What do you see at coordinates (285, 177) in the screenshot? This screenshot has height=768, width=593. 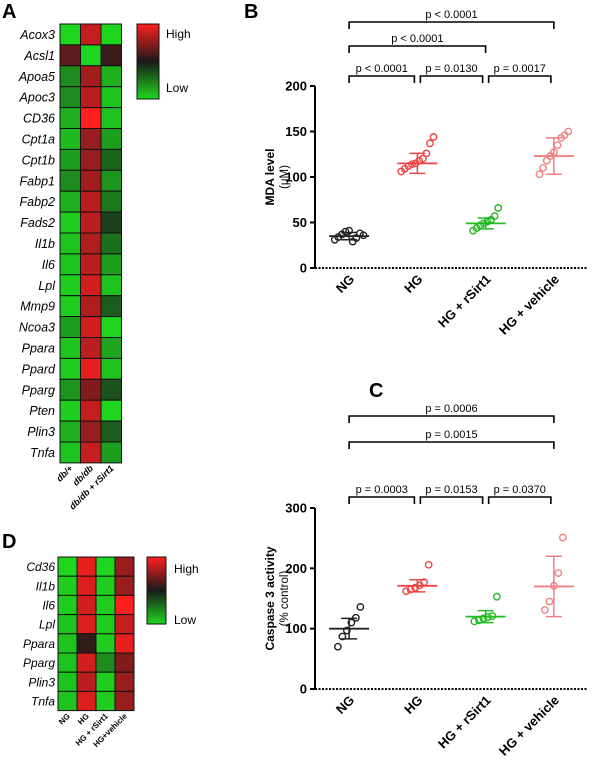 I see `y-axis-unit: (μM)` at bounding box center [285, 177].